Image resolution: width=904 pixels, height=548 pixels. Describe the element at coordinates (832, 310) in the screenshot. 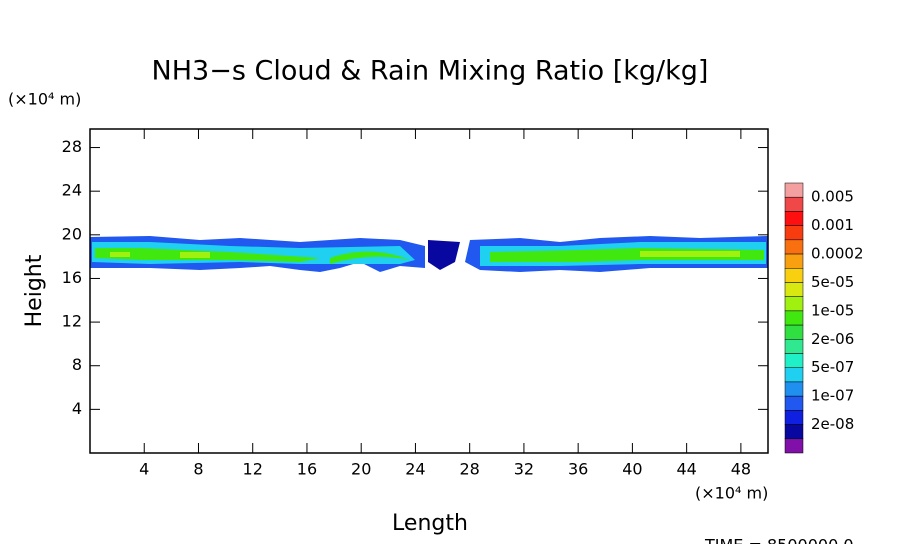

I see `colorbar-label: 1e-05` at that location.